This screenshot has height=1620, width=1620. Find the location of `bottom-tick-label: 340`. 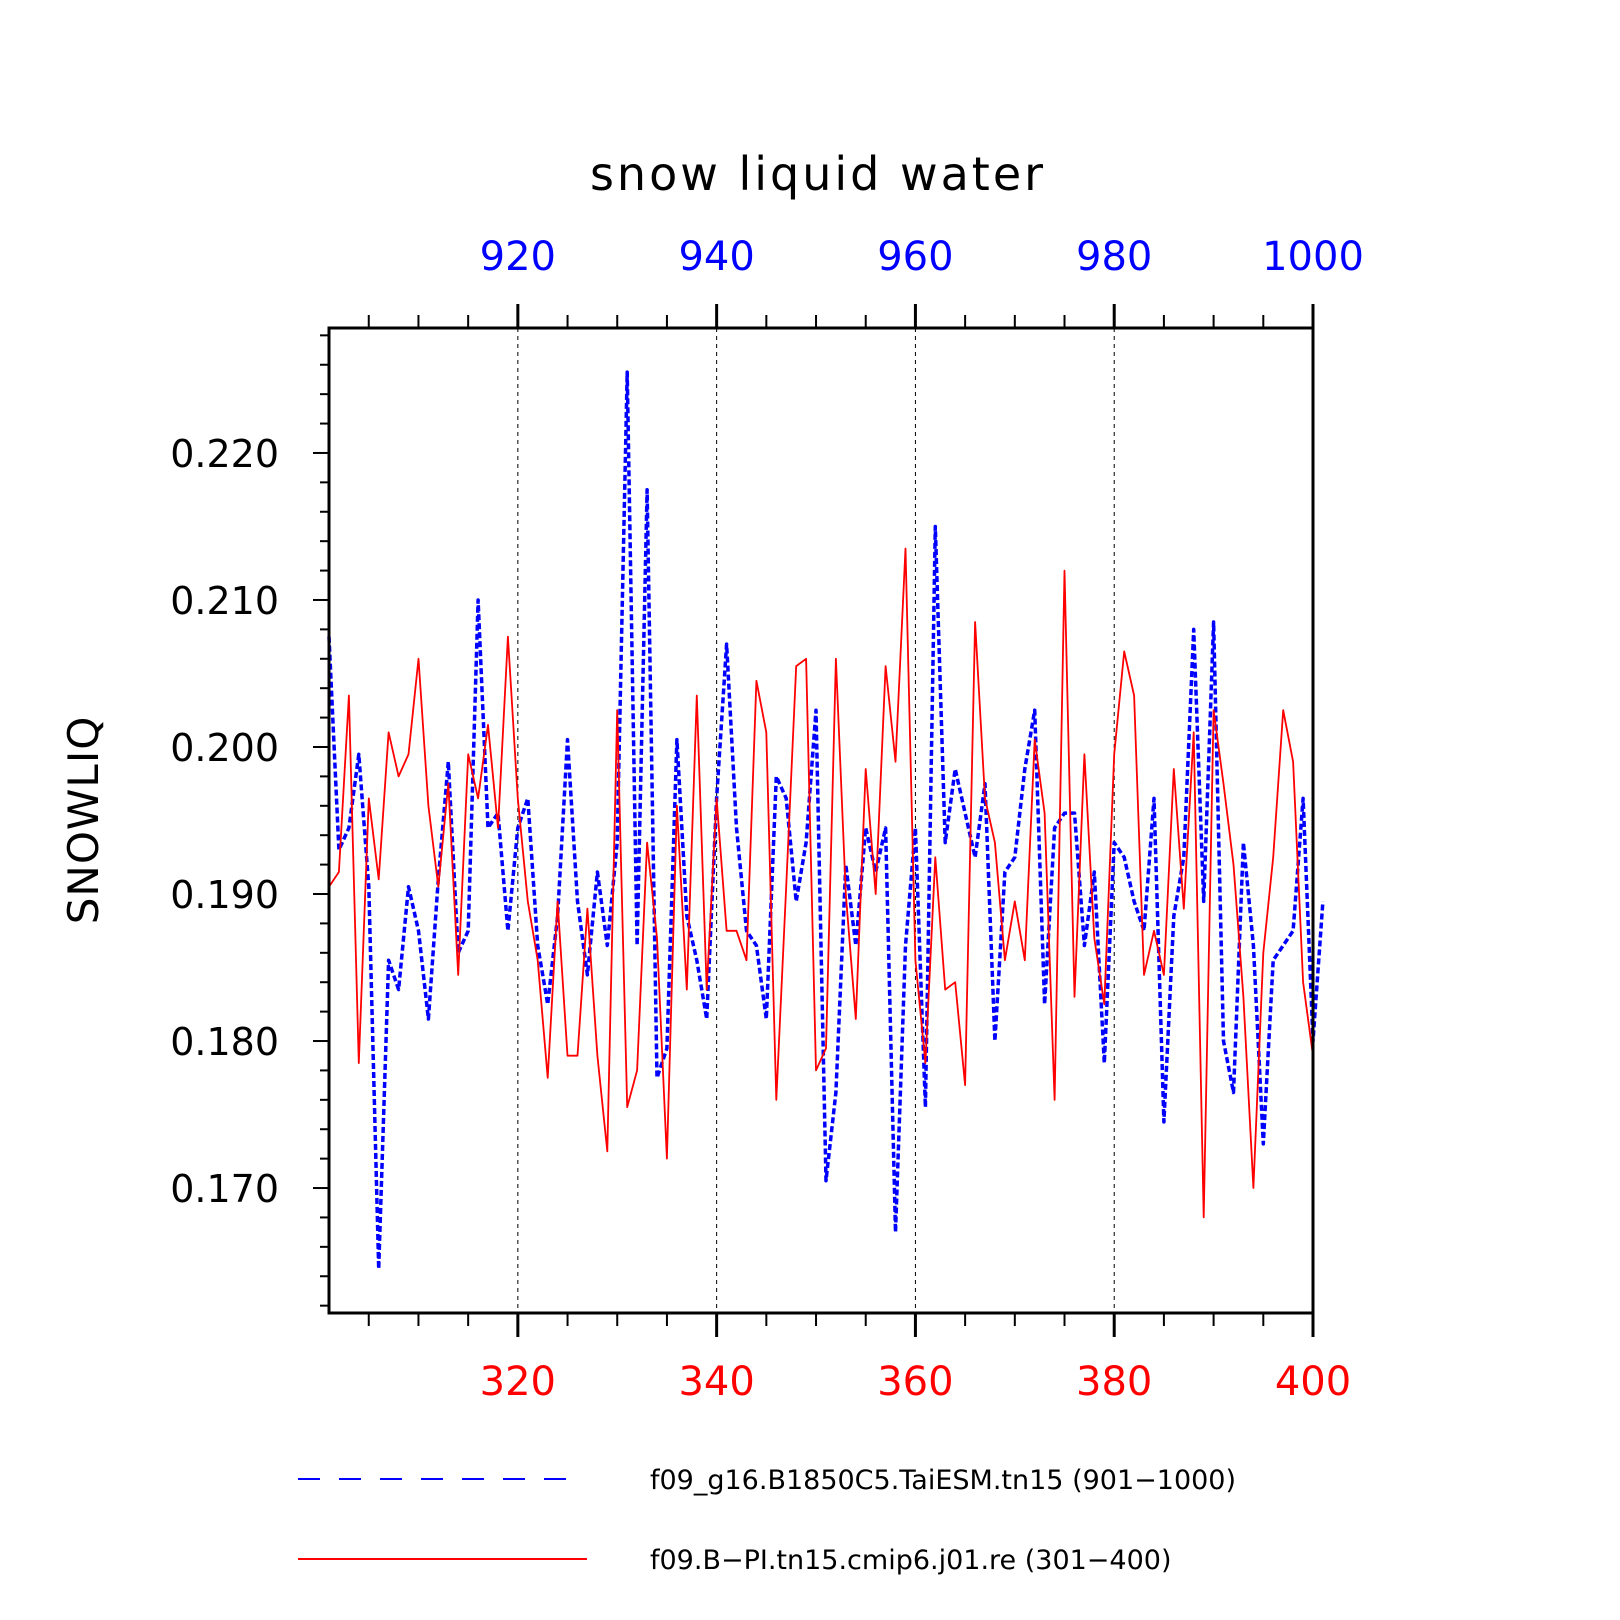

bottom-tick-label: 340 is located at coordinates (716, 1382).